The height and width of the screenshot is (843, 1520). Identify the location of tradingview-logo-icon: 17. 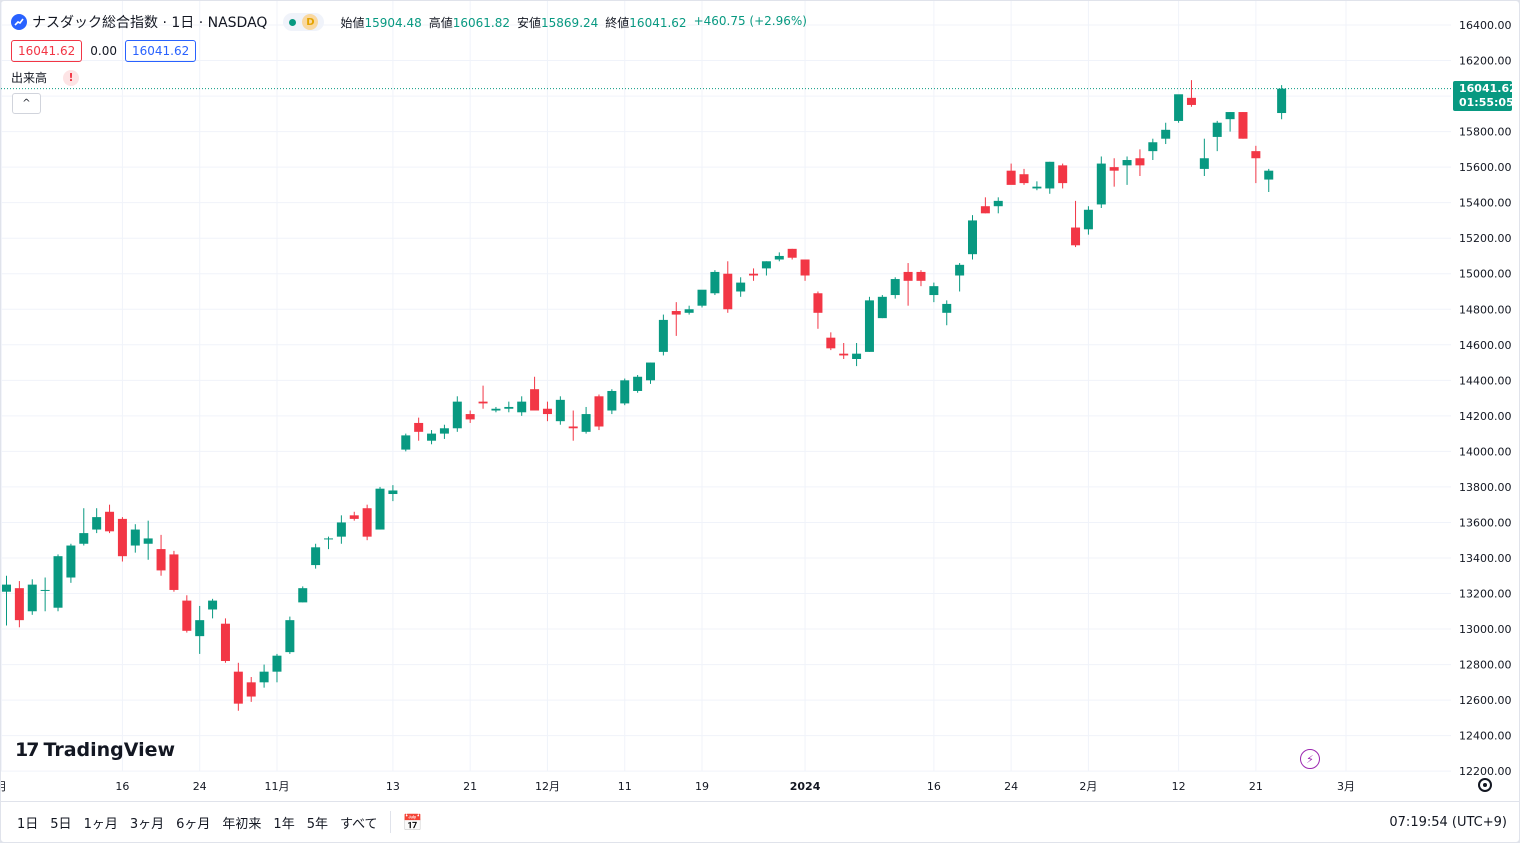
(27, 750).